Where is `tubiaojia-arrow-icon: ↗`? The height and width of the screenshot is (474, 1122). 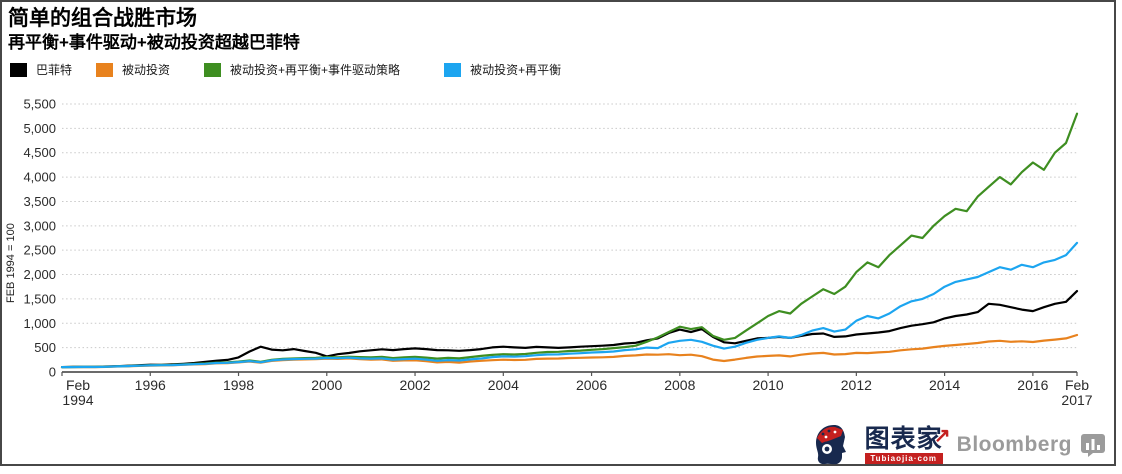
tubiaojia-arrow-icon: ↗ is located at coordinates (942, 435).